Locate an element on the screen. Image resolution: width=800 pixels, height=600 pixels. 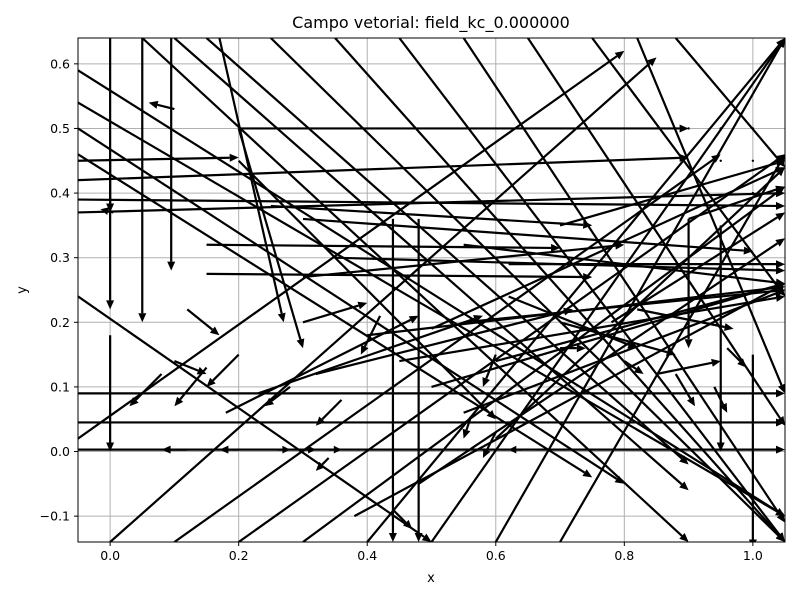
y-tick-label: 0.2 is located at coordinates (60, 322).